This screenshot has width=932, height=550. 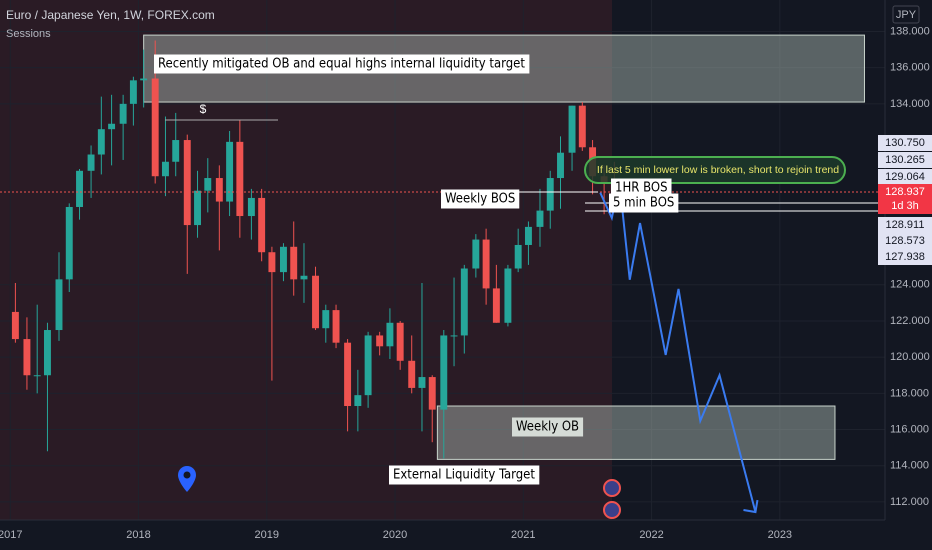 I want to click on location-icon, so click(x=187, y=479).